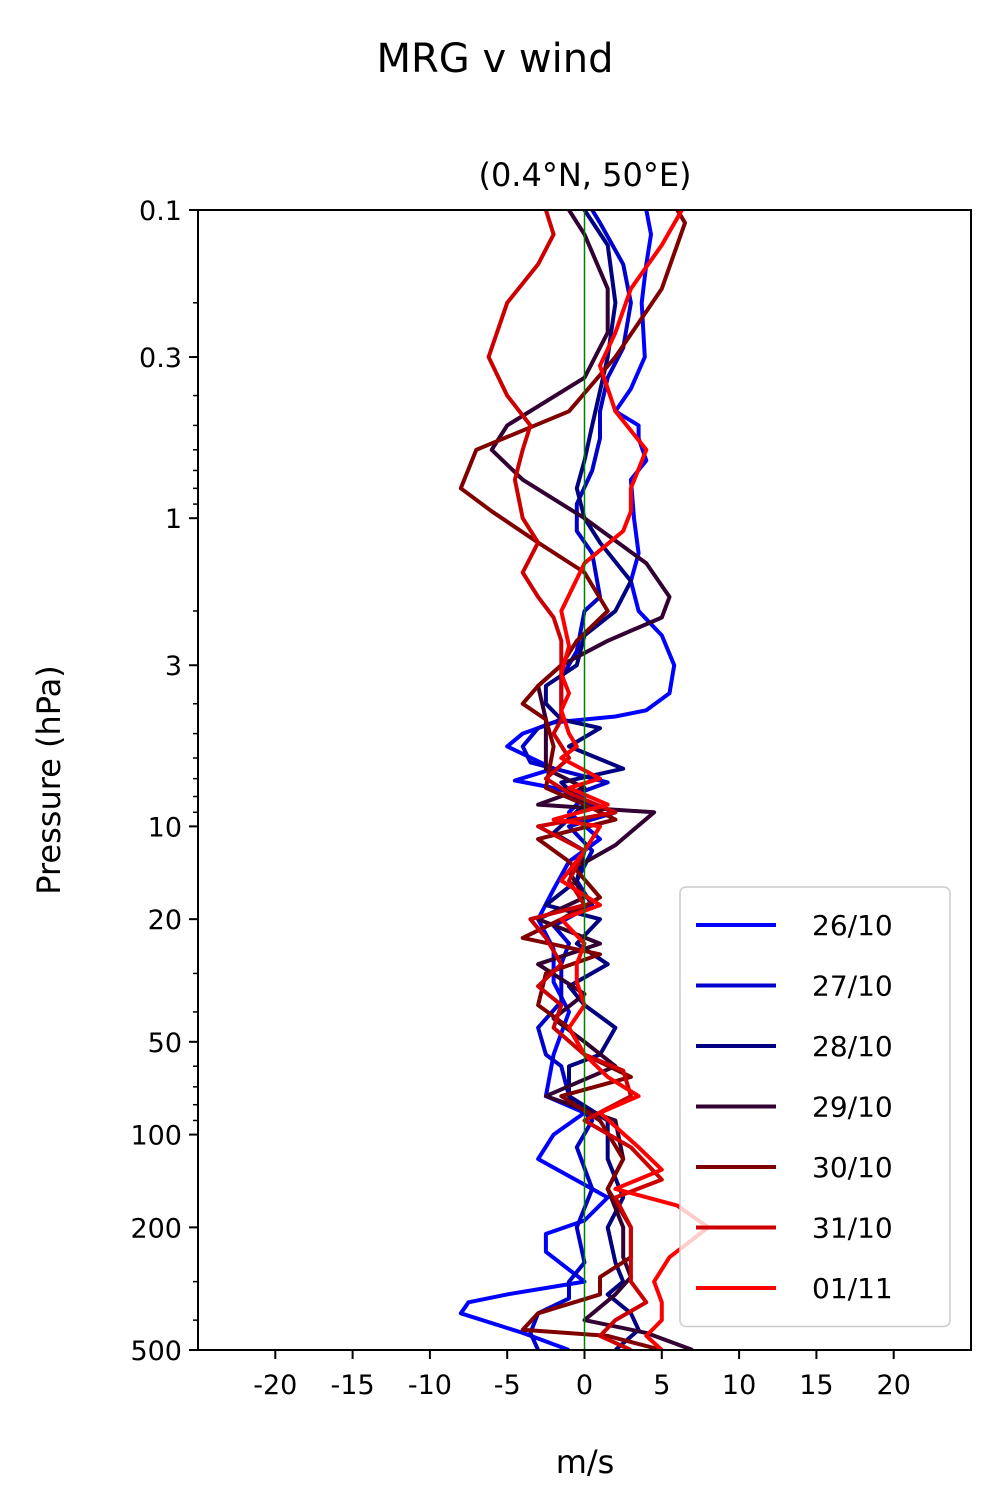 Image resolution: width=990 pixels, height=1500 pixels. What do you see at coordinates (156, 1228) in the screenshot?
I see `y-tick-label: 200` at bounding box center [156, 1228].